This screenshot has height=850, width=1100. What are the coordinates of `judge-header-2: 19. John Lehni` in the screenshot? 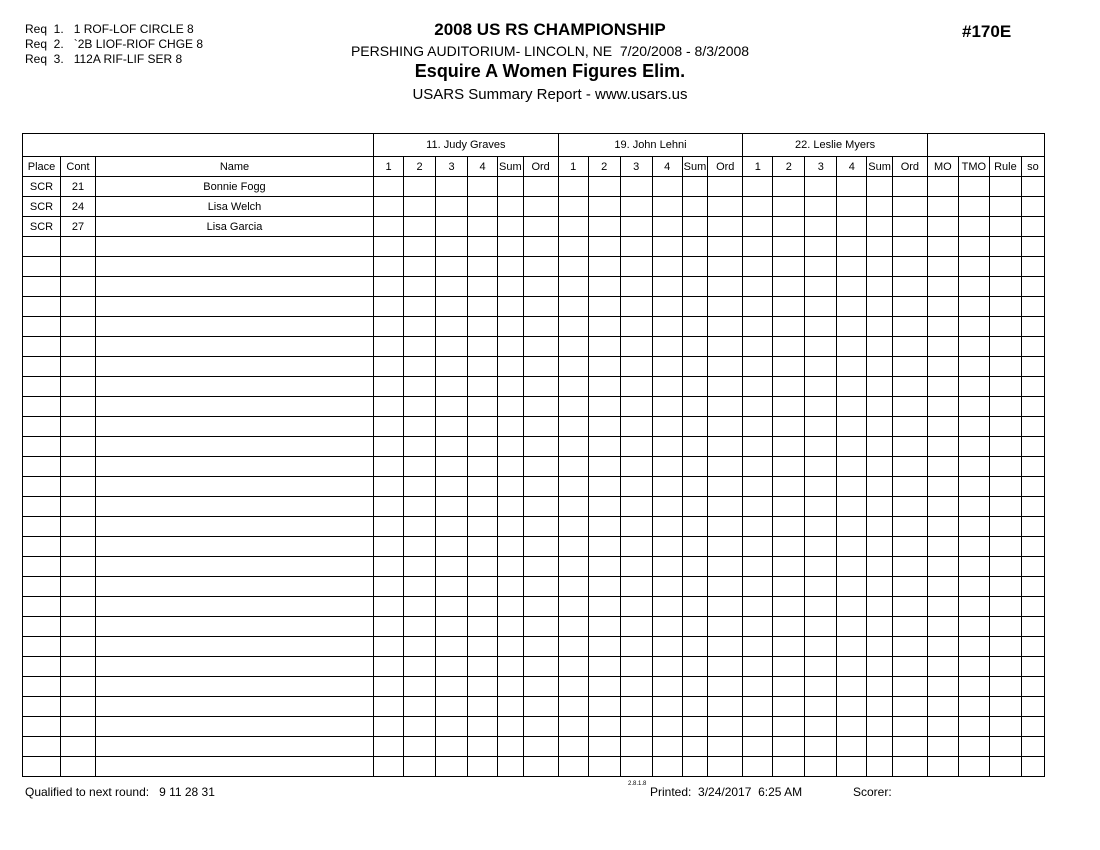 It's located at (650, 145).